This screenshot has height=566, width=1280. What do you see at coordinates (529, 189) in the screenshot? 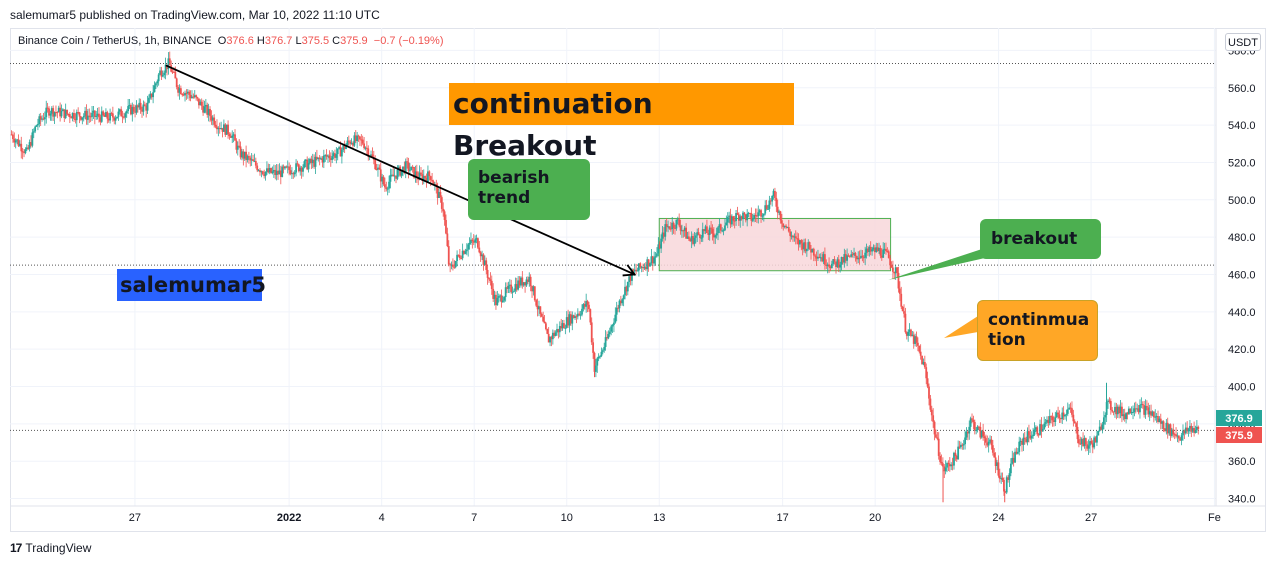
I see `bearish-trend-annotation: bearish trend` at bounding box center [529, 189].